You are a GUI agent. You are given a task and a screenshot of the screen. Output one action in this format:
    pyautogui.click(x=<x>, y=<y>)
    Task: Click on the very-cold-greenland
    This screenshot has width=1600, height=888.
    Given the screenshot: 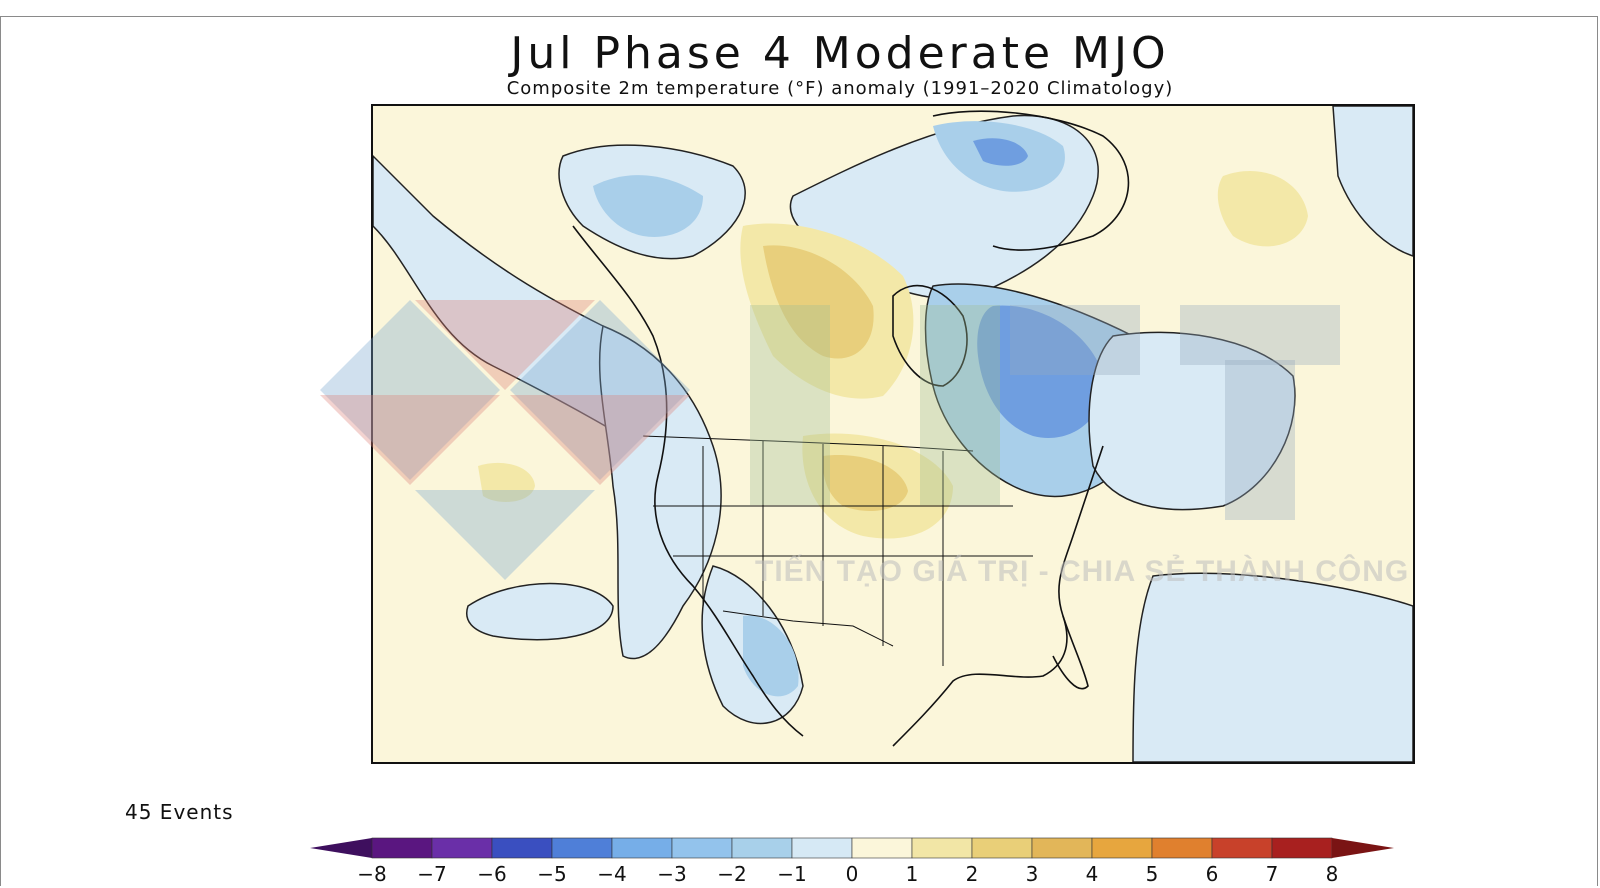 What is the action you would take?
    pyautogui.click(x=1000, y=152)
    